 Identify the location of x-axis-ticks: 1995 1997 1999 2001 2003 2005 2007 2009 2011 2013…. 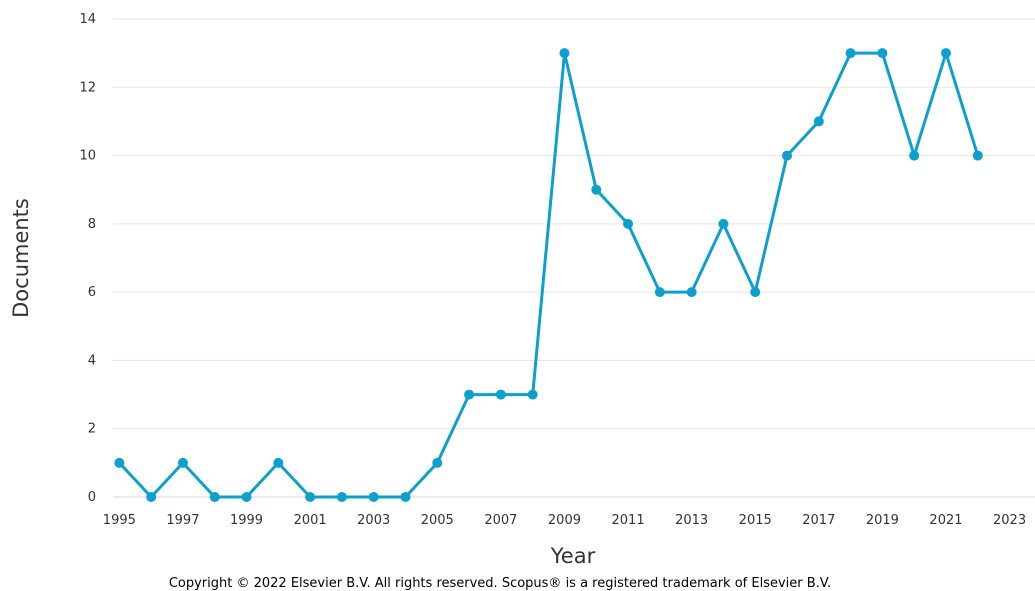
(564, 520).